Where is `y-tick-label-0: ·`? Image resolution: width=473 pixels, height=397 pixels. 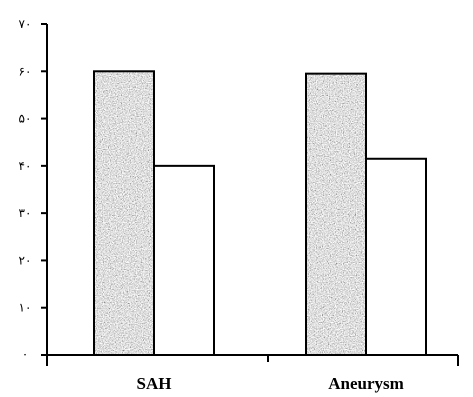 y-tick-label-0: · is located at coordinates (25, 355).